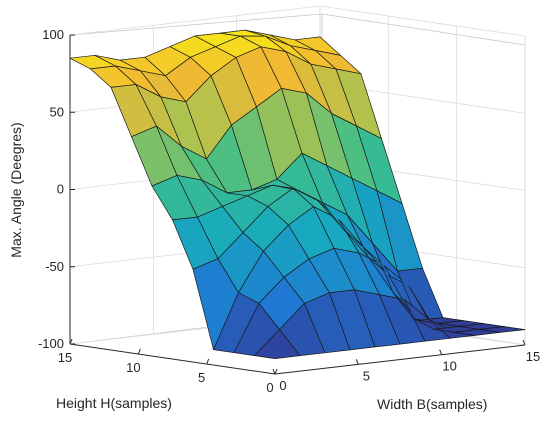  I want to click on z-axis-label: Max. Angle (Deegres), so click(16, 189).